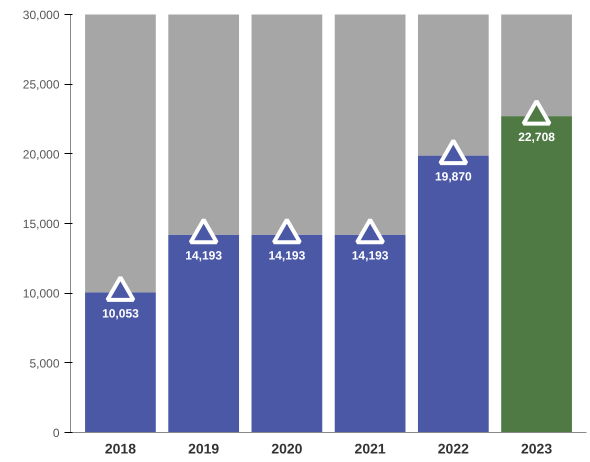 The height and width of the screenshot is (462, 590). Describe the element at coordinates (56, 433) in the screenshot. I see `y-tick-label: 0` at that location.